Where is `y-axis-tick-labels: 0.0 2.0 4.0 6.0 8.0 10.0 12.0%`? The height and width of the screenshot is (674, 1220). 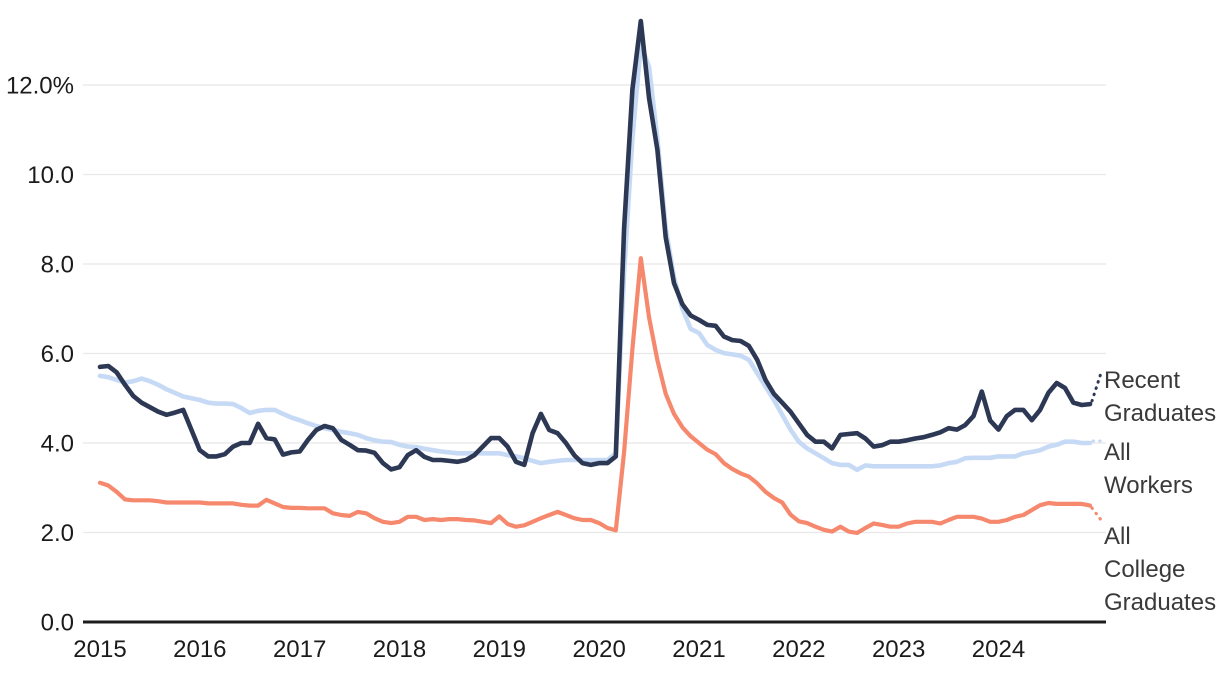 y-axis-tick-labels: 0.0 2.0 4.0 6.0 8.0 10.0 12.0% is located at coordinates (40, 355).